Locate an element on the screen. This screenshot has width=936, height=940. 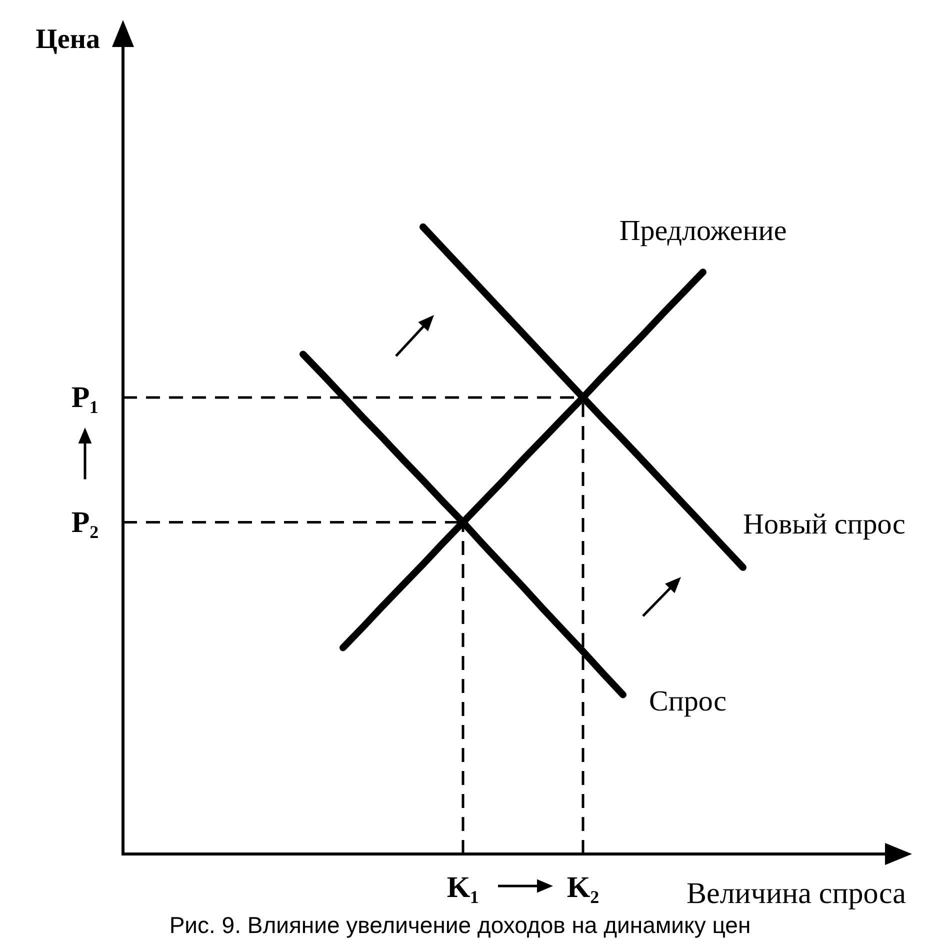
x-tick-label: K₁ is located at coordinates (463, 887).